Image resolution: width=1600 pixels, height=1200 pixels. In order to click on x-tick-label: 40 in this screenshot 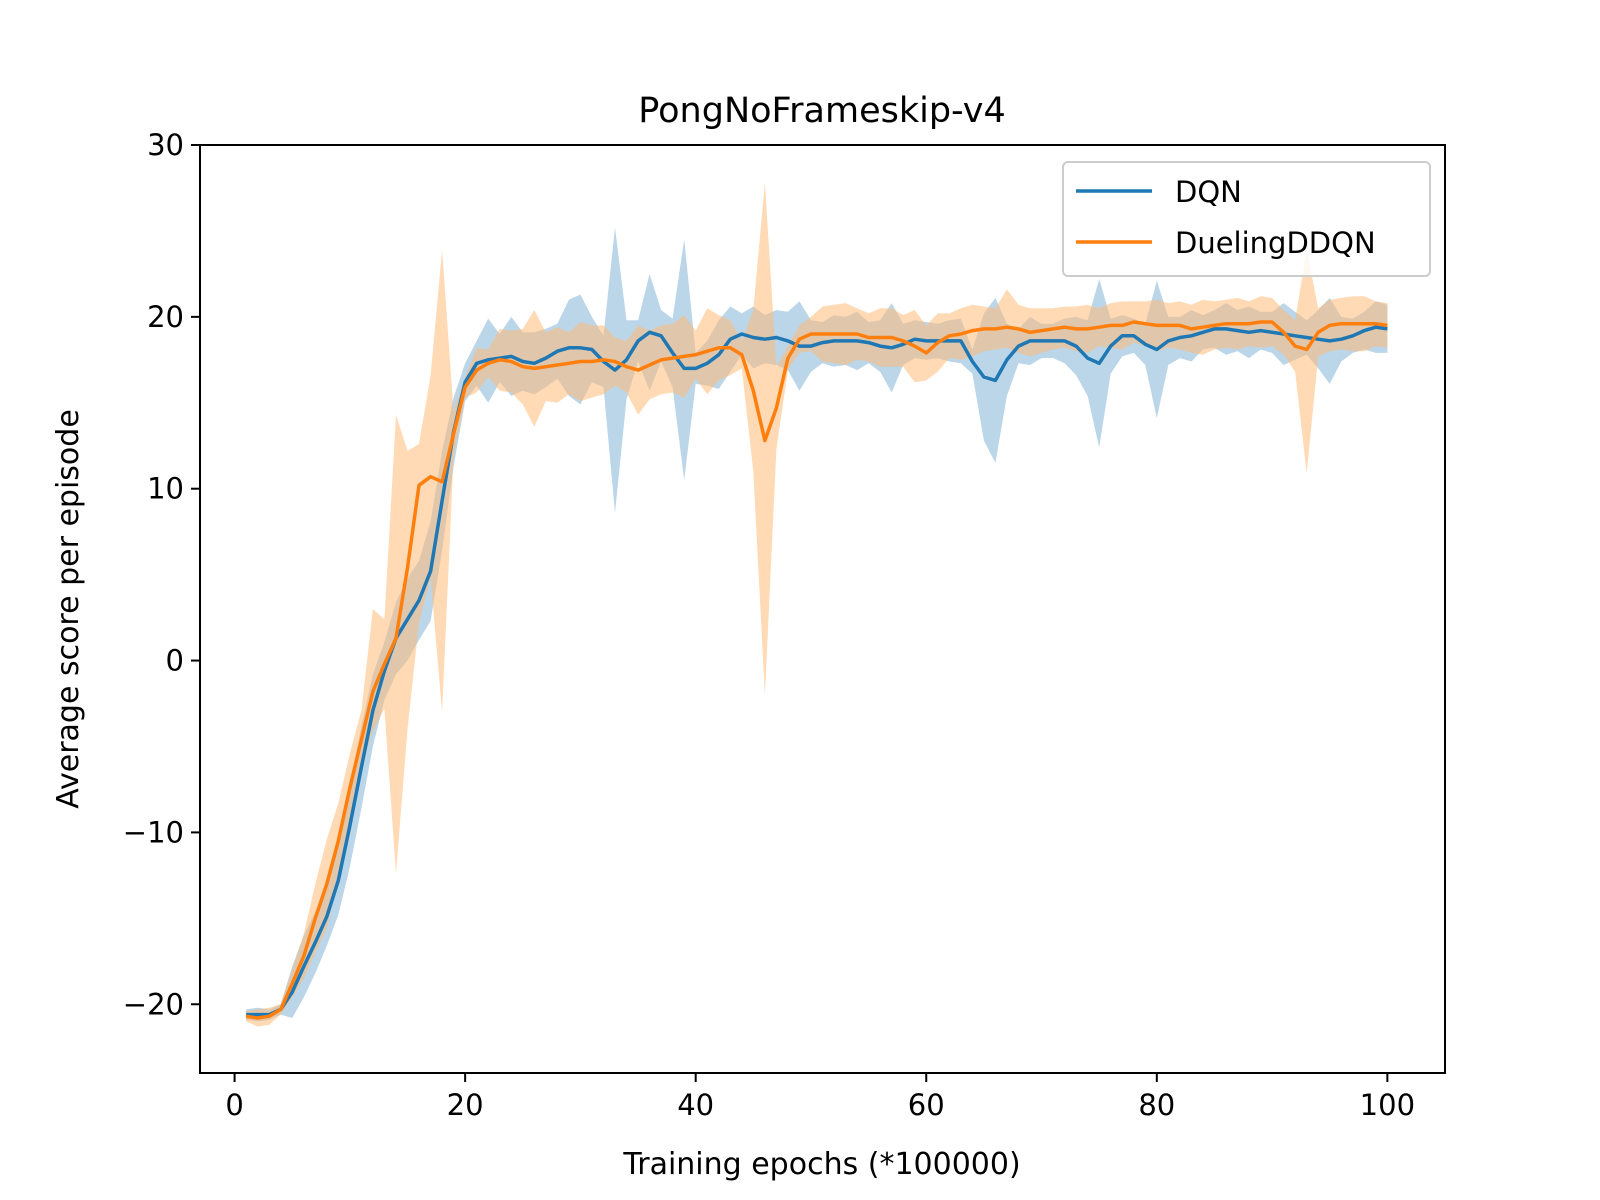, I will do `click(695, 1105)`.